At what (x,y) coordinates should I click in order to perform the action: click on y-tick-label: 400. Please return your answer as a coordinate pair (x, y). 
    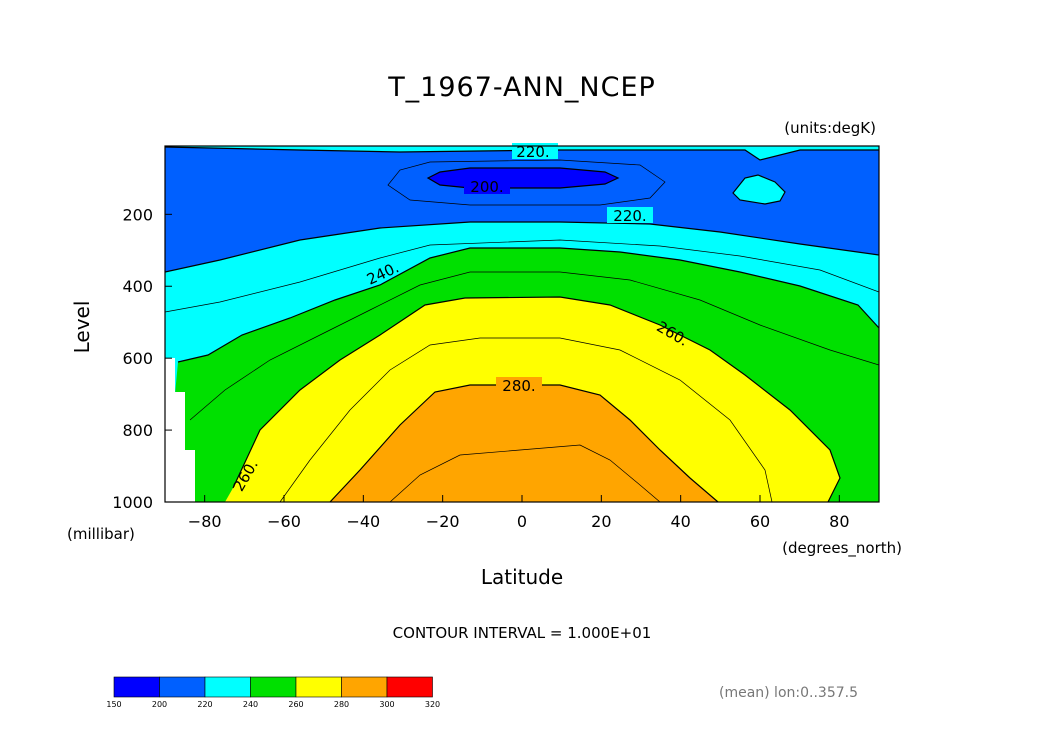
    Looking at the image, I should click on (137, 286).